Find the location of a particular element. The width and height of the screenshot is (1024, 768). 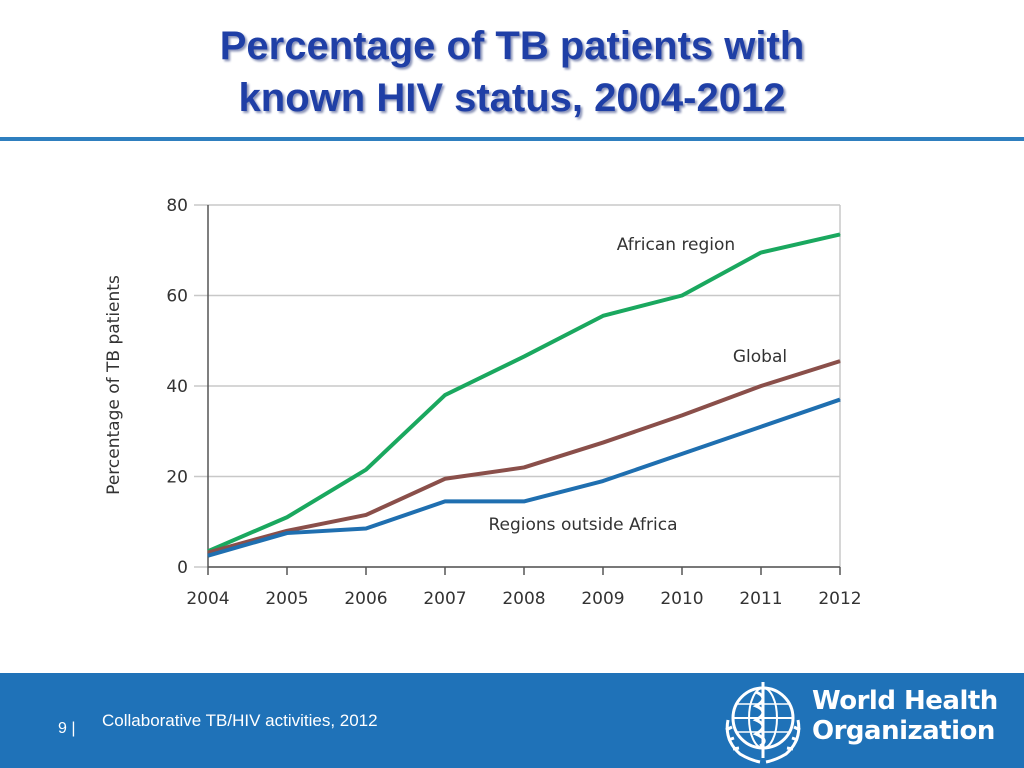

y-tick-label: 20 is located at coordinates (177, 478).